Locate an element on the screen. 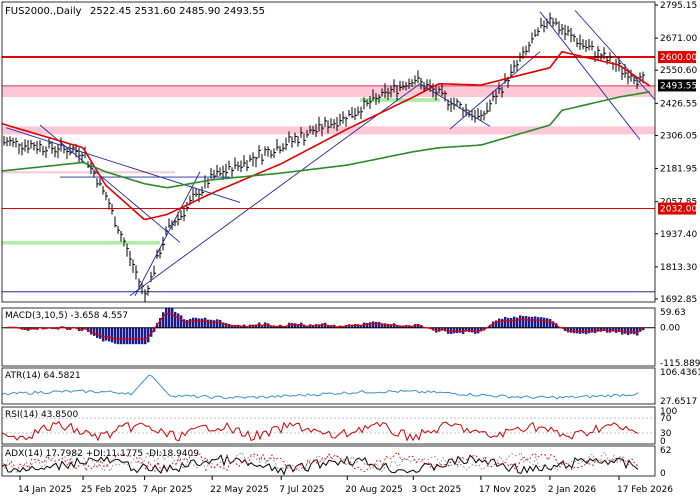 This screenshot has width=700, height=500. x-tick-label: 17 Feb 2026 is located at coordinates (645, 490).